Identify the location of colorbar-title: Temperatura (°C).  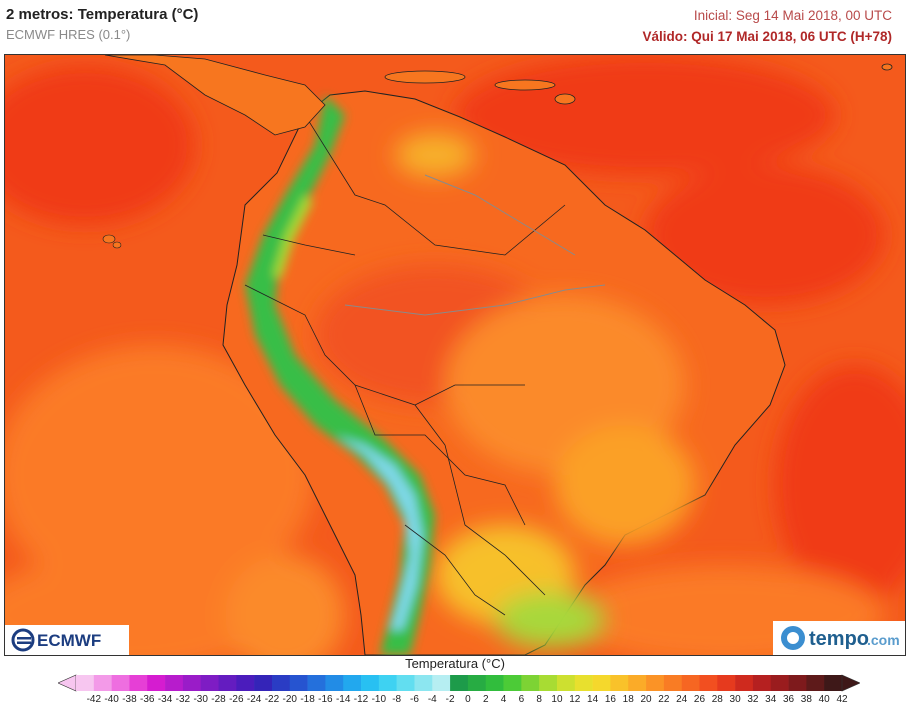
(455, 663).